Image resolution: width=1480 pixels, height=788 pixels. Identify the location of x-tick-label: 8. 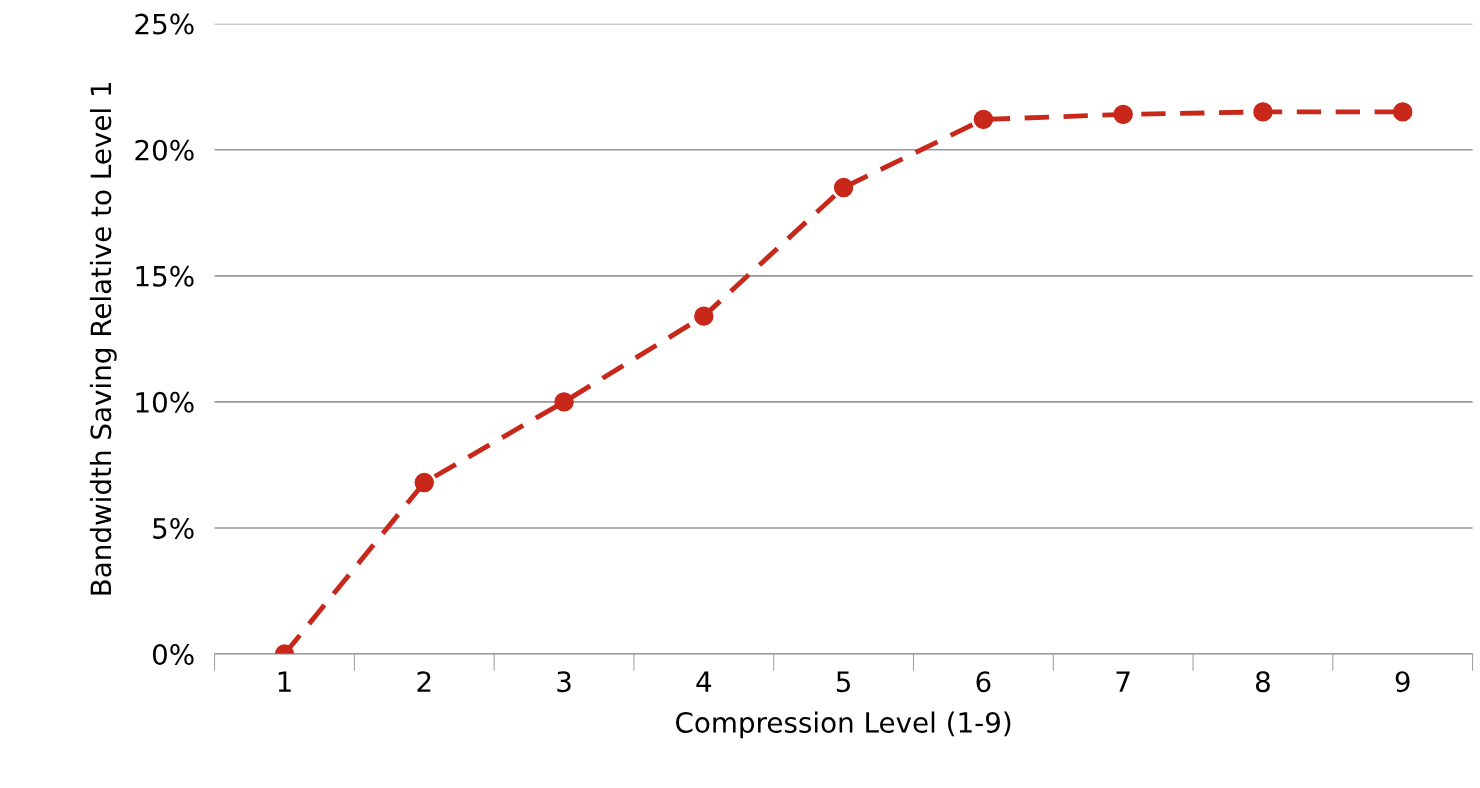
(1262, 682).